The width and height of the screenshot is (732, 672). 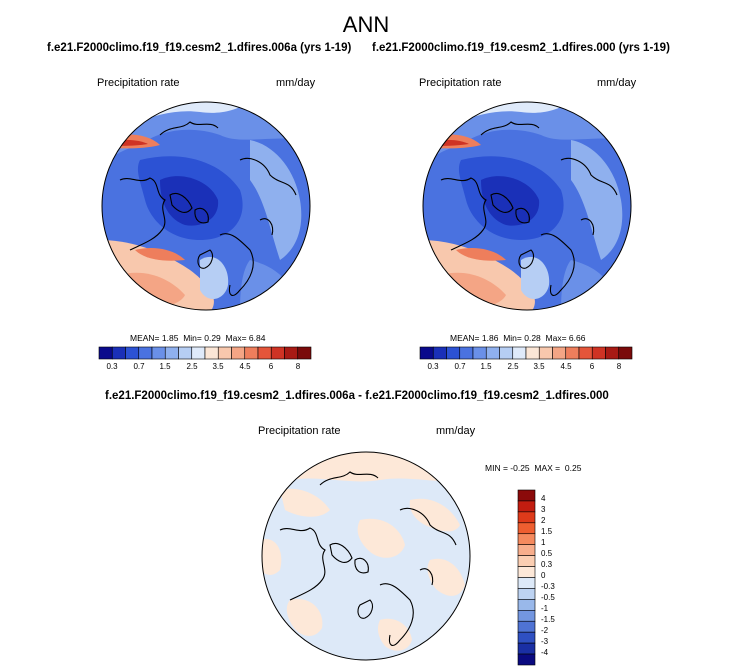 What do you see at coordinates (548, 597) in the screenshot?
I see `colorbar-tick: -0.5` at bounding box center [548, 597].